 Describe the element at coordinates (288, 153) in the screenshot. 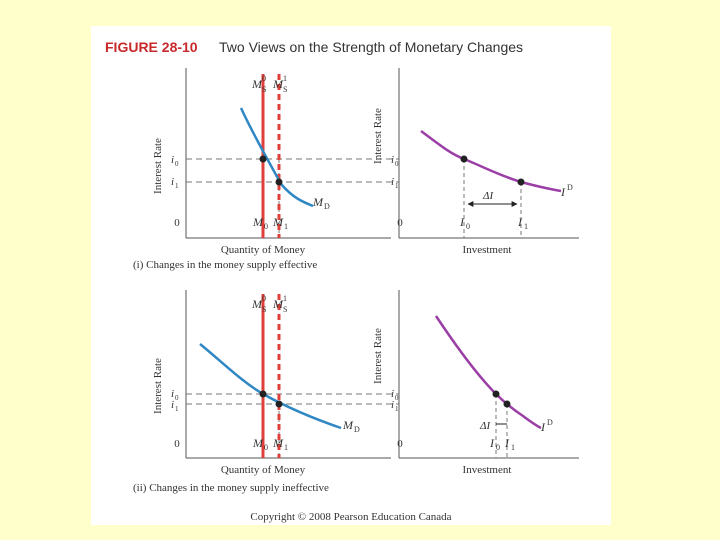

I see `plot-area` at that location.